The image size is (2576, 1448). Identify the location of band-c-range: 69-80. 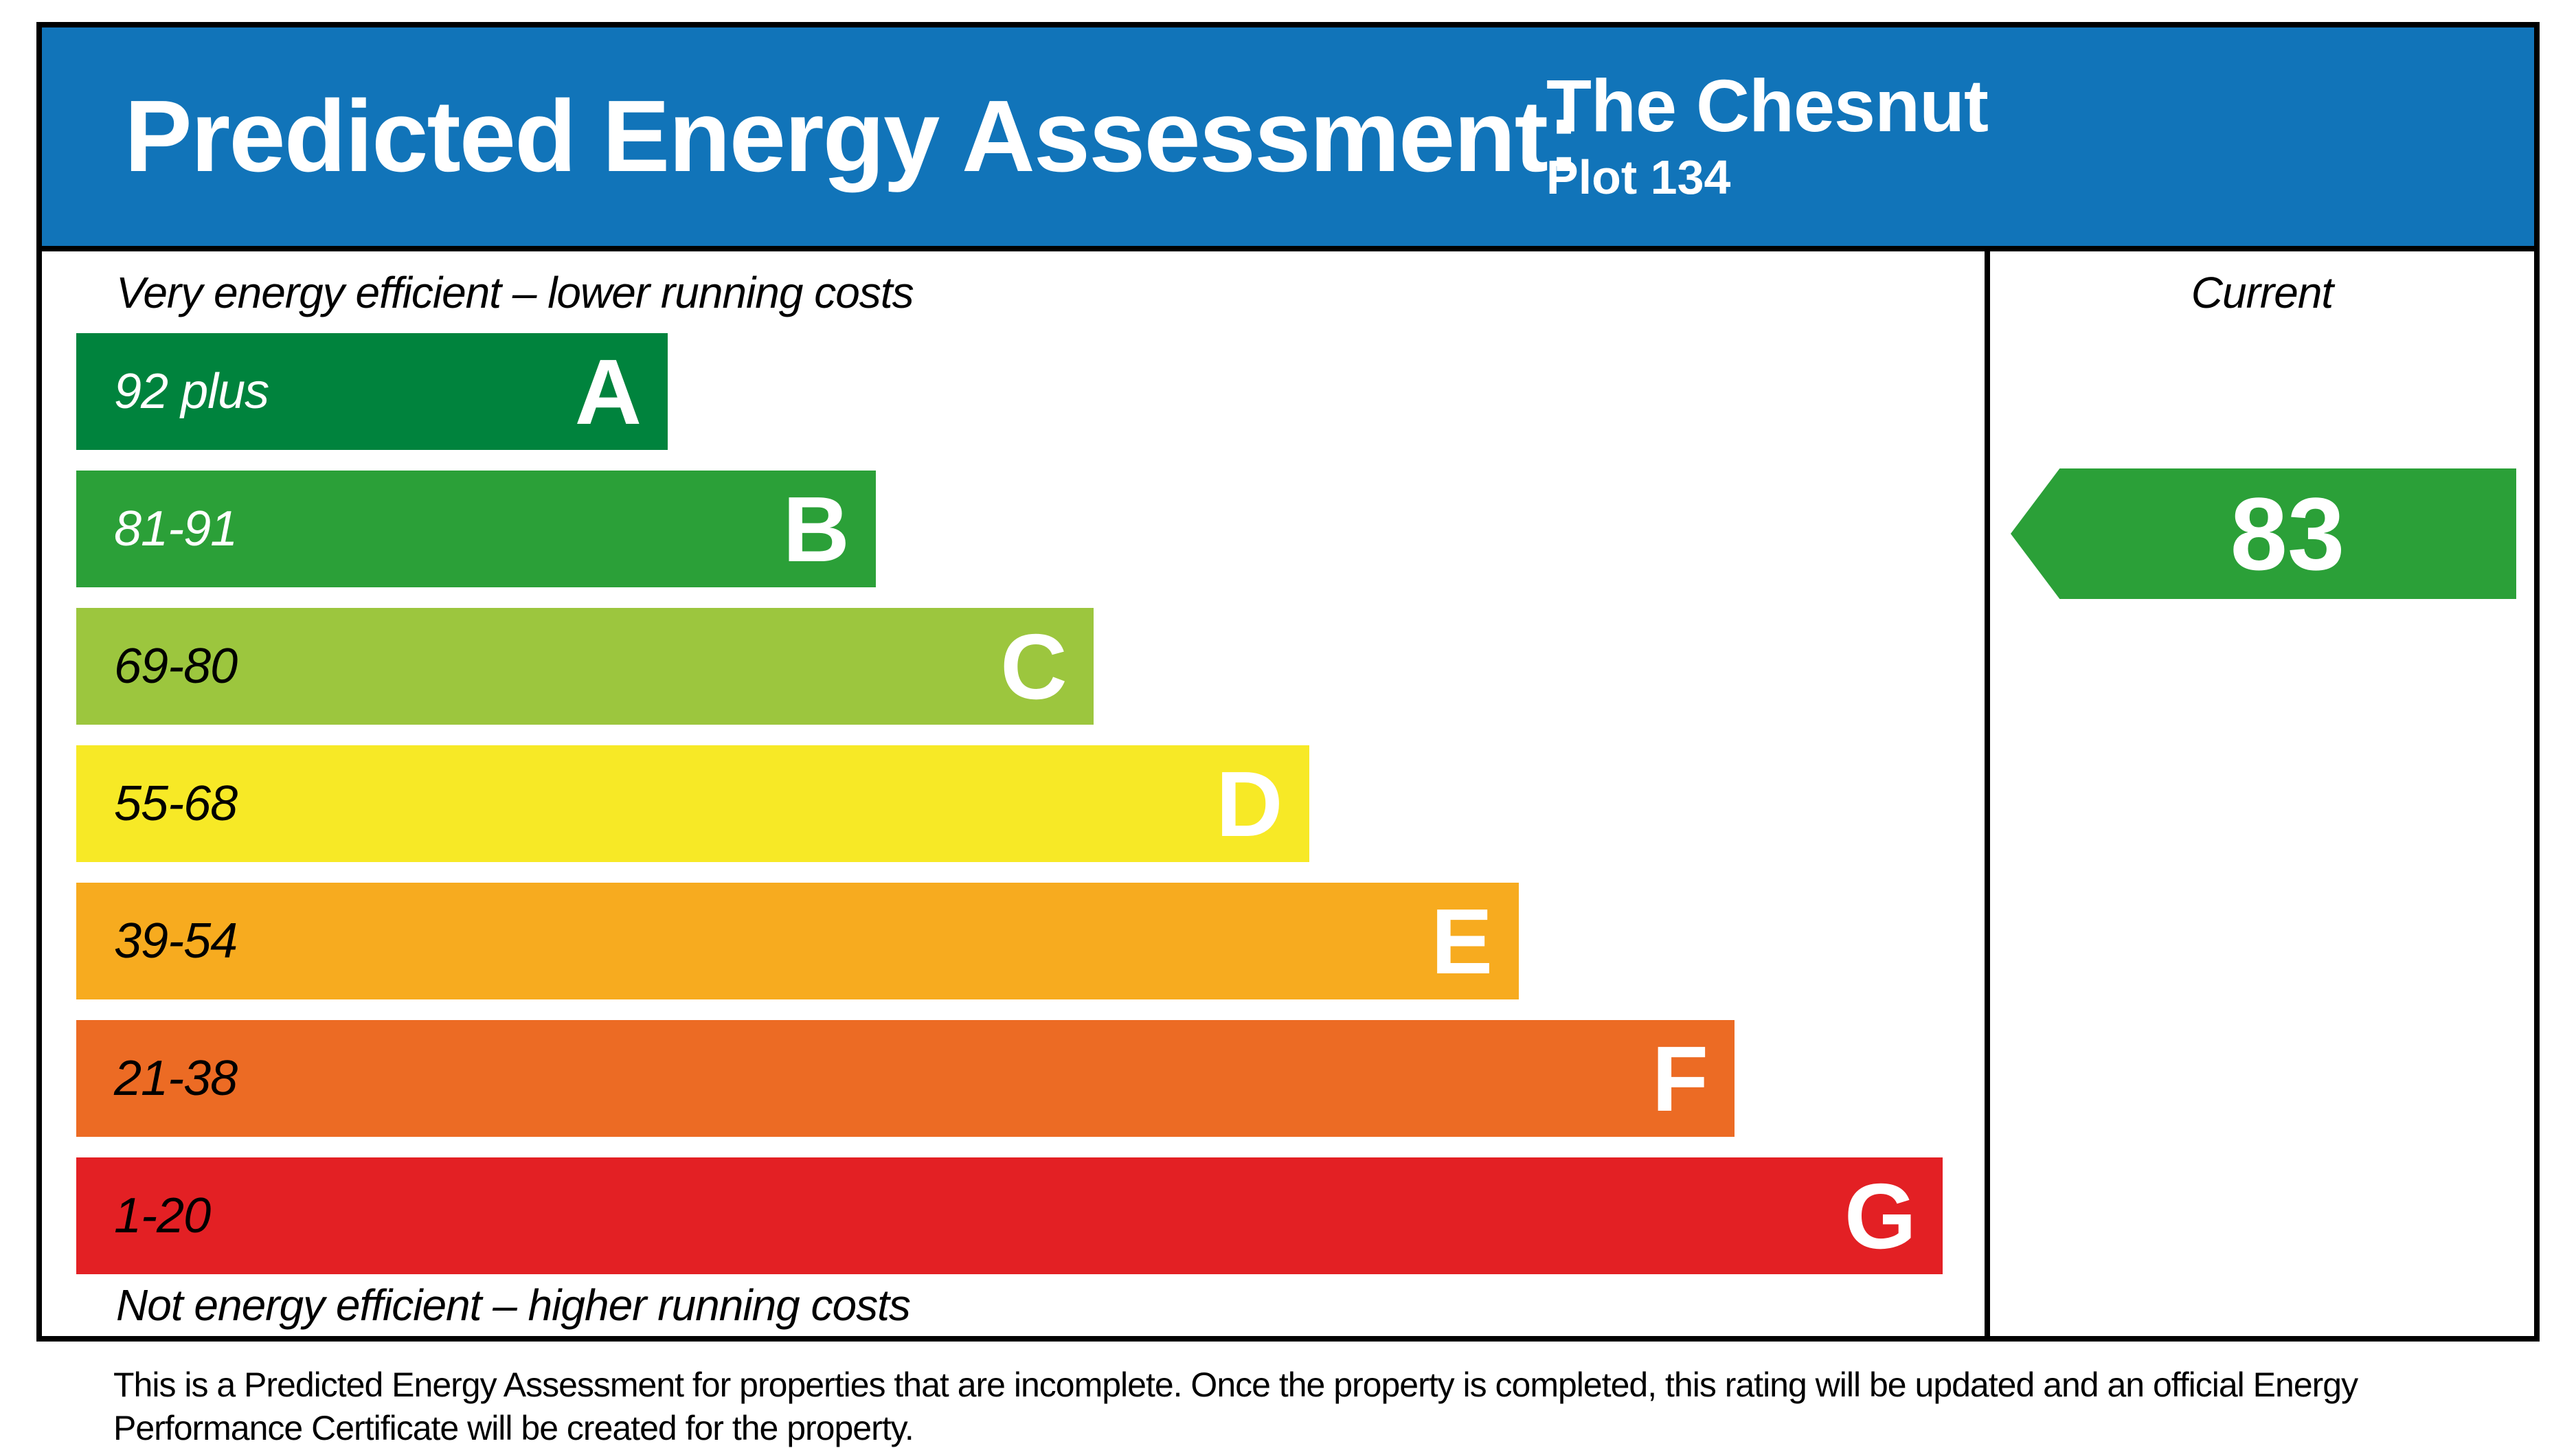
(176, 666).